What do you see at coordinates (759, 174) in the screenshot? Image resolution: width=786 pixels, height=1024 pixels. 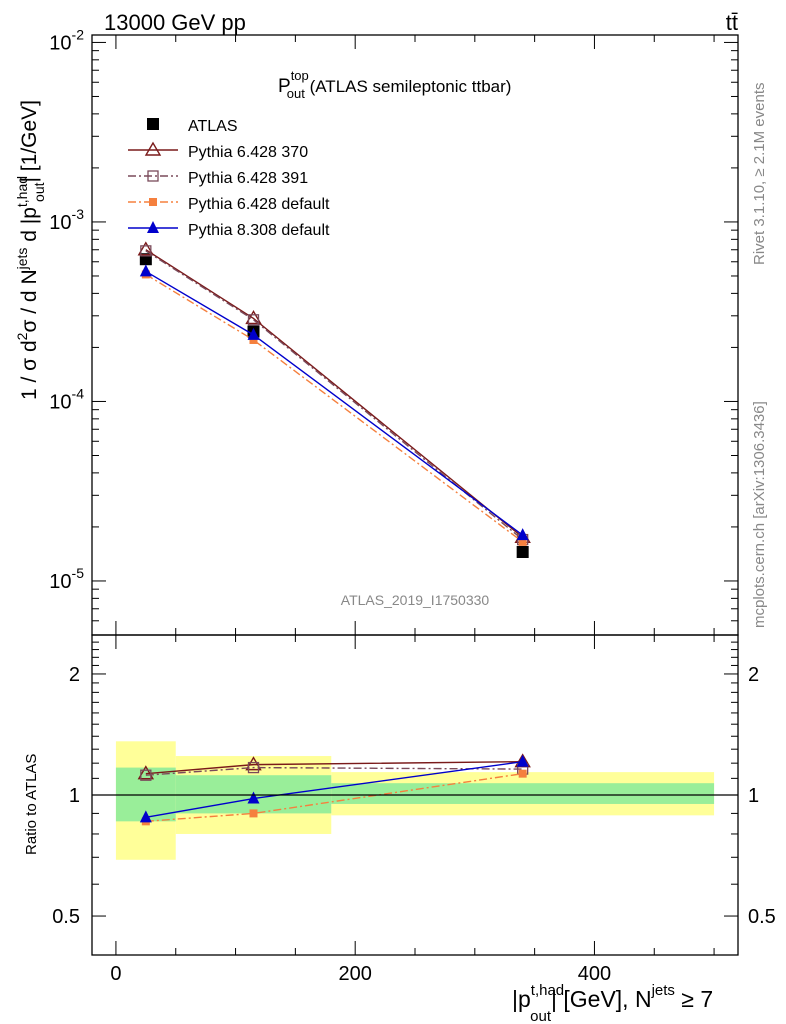 I see `rivet-label: Rivet 3.1.10, ≥ 2.1M events` at bounding box center [759, 174].